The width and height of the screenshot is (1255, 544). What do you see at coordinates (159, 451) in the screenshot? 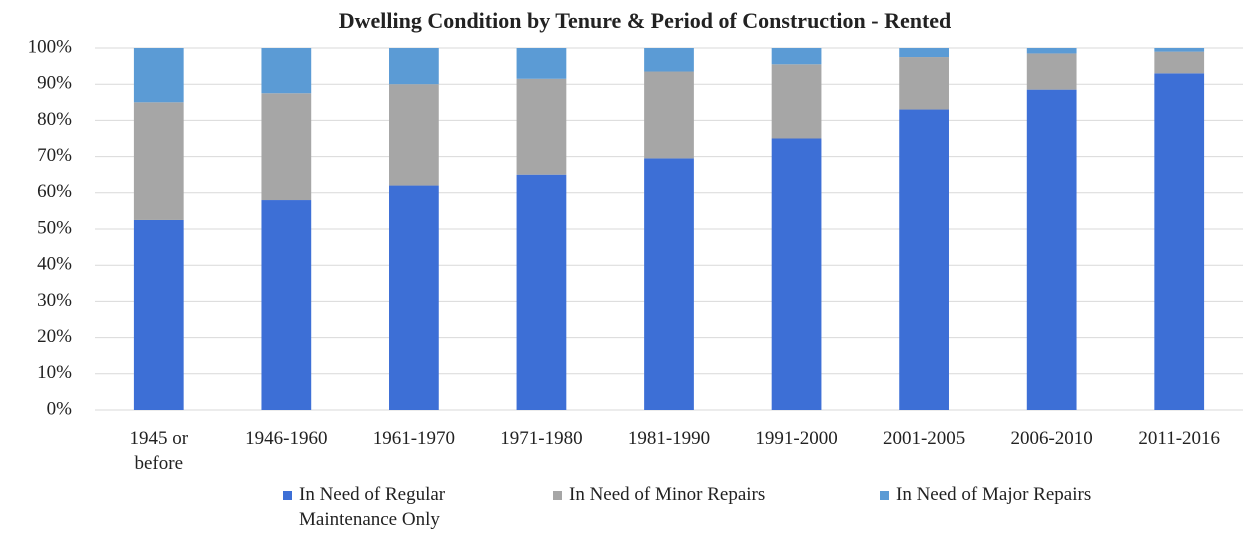
I see `x-tick-label: 1945 or before` at bounding box center [159, 451].